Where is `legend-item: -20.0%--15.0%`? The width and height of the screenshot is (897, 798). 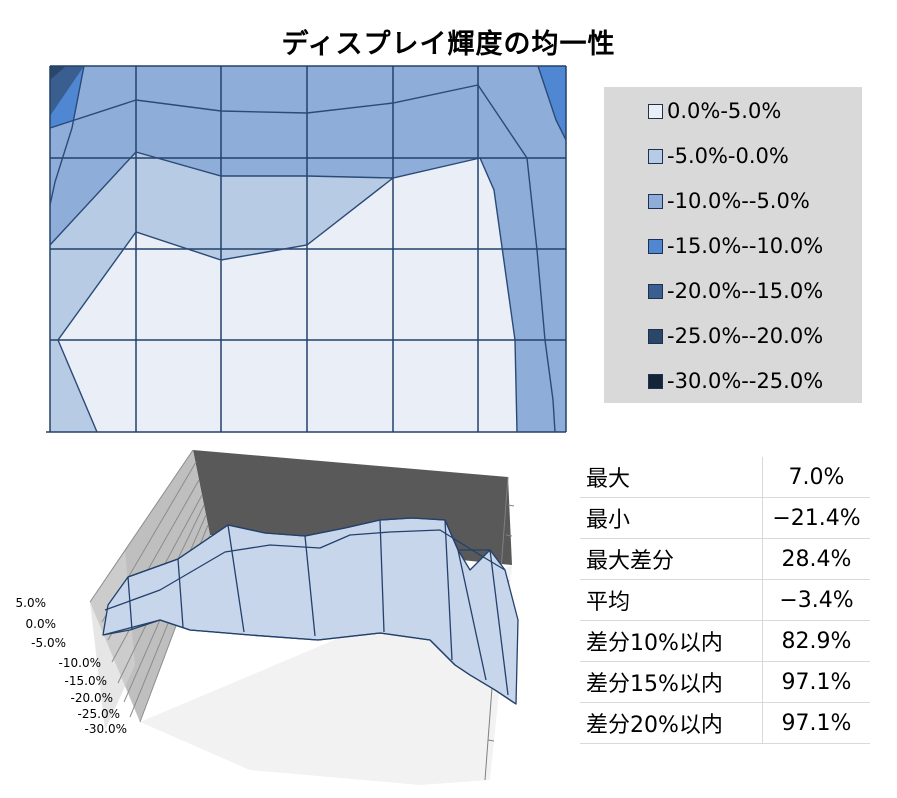 legend-item: -20.0%--15.0% is located at coordinates (735, 291).